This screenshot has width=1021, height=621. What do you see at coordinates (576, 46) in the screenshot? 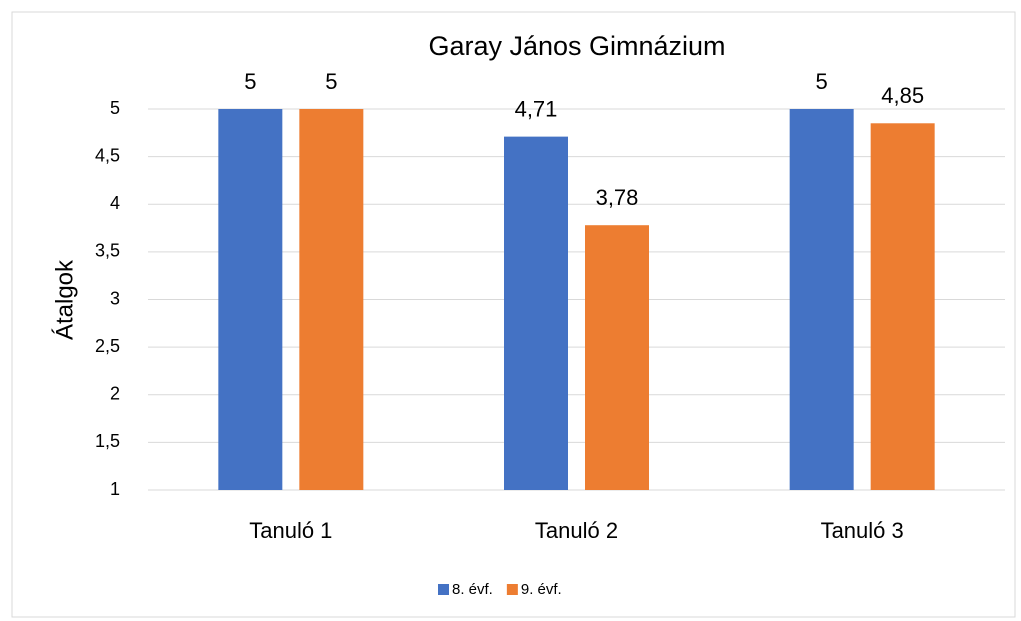
I see `chart-title: Garay János Gimnázium` at bounding box center [576, 46].